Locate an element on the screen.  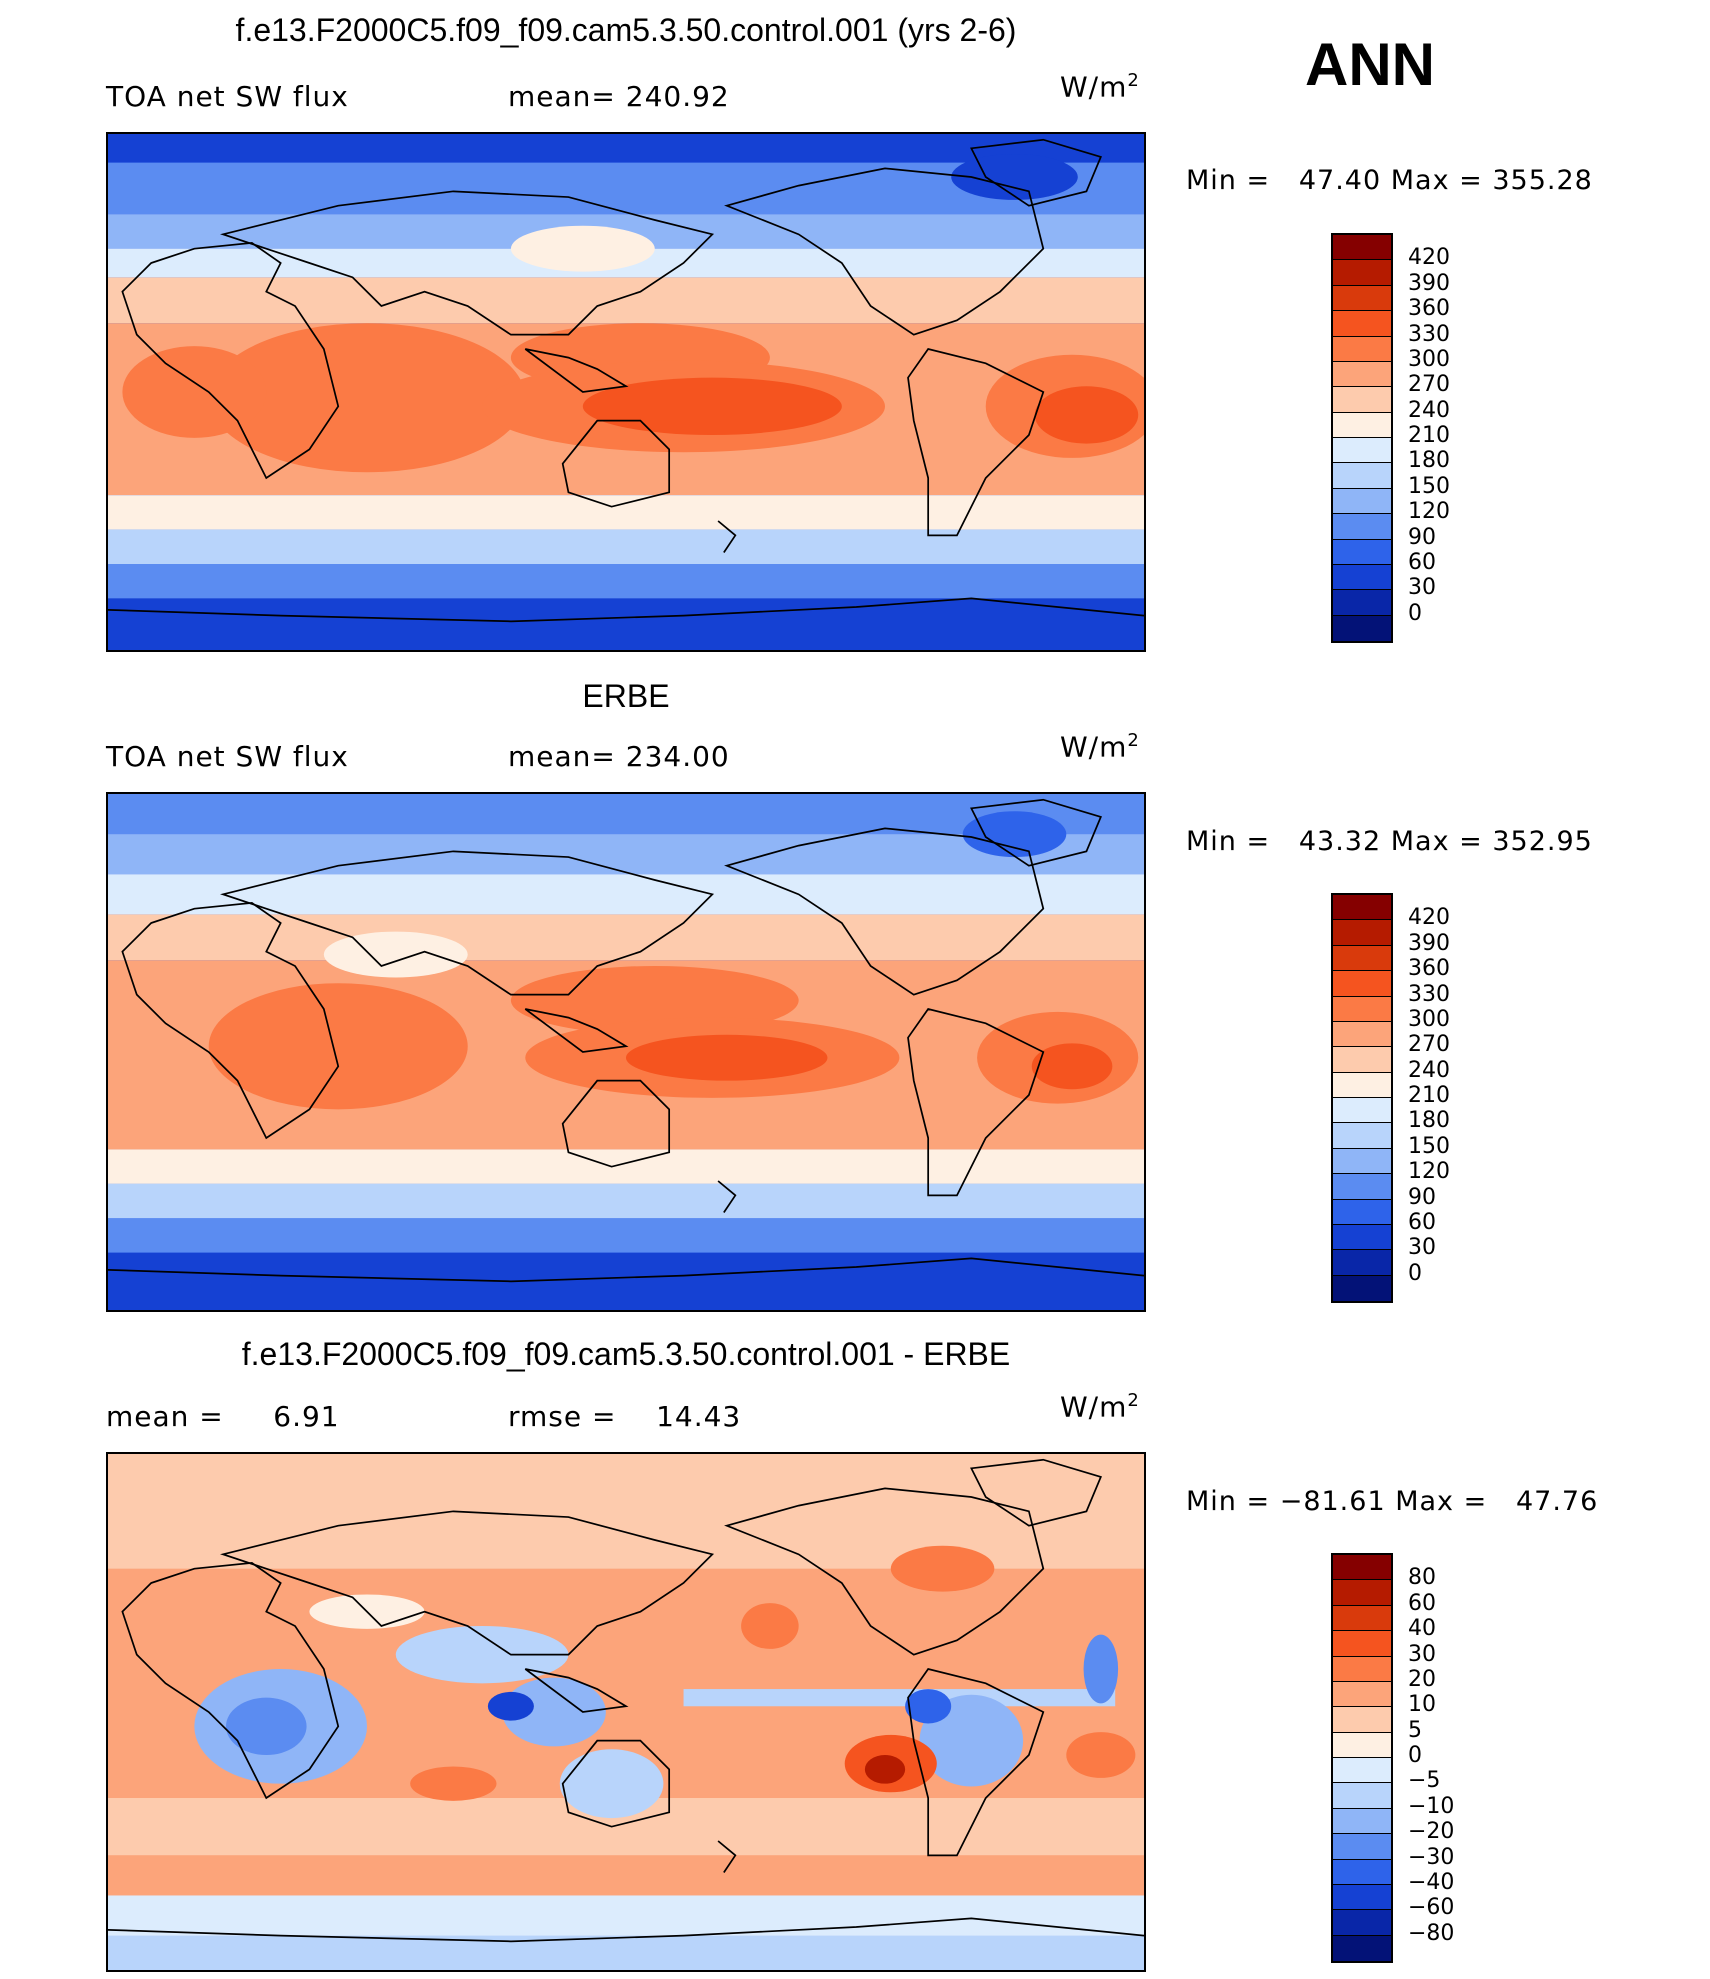
panel-1-units: W/m2 is located at coordinates (1100, 86).